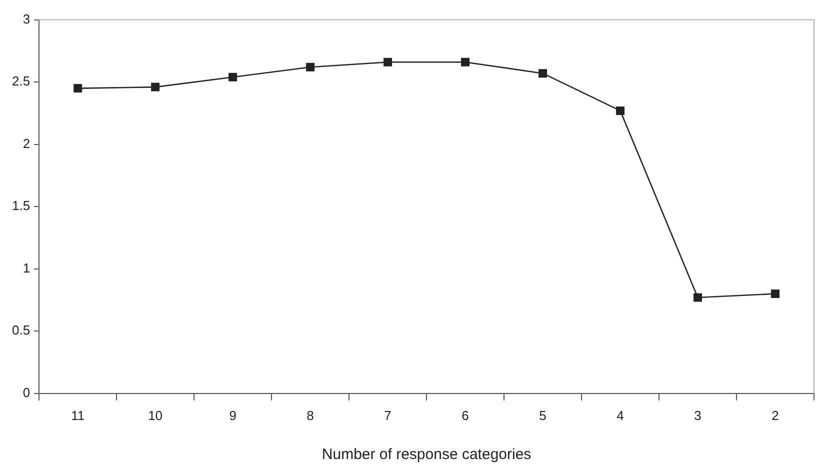  Describe the element at coordinates (775, 415) in the screenshot. I see `x-tick-label: 2` at that location.